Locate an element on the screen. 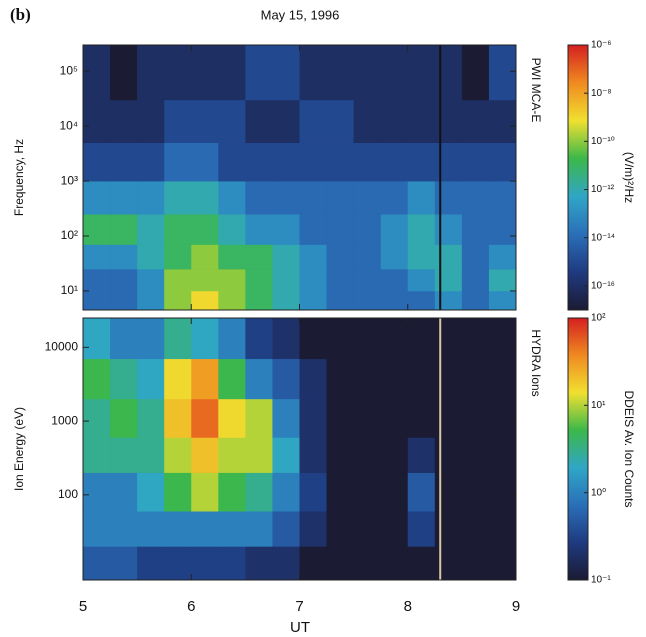  y-tick-label: 100 is located at coordinates (68, 494).